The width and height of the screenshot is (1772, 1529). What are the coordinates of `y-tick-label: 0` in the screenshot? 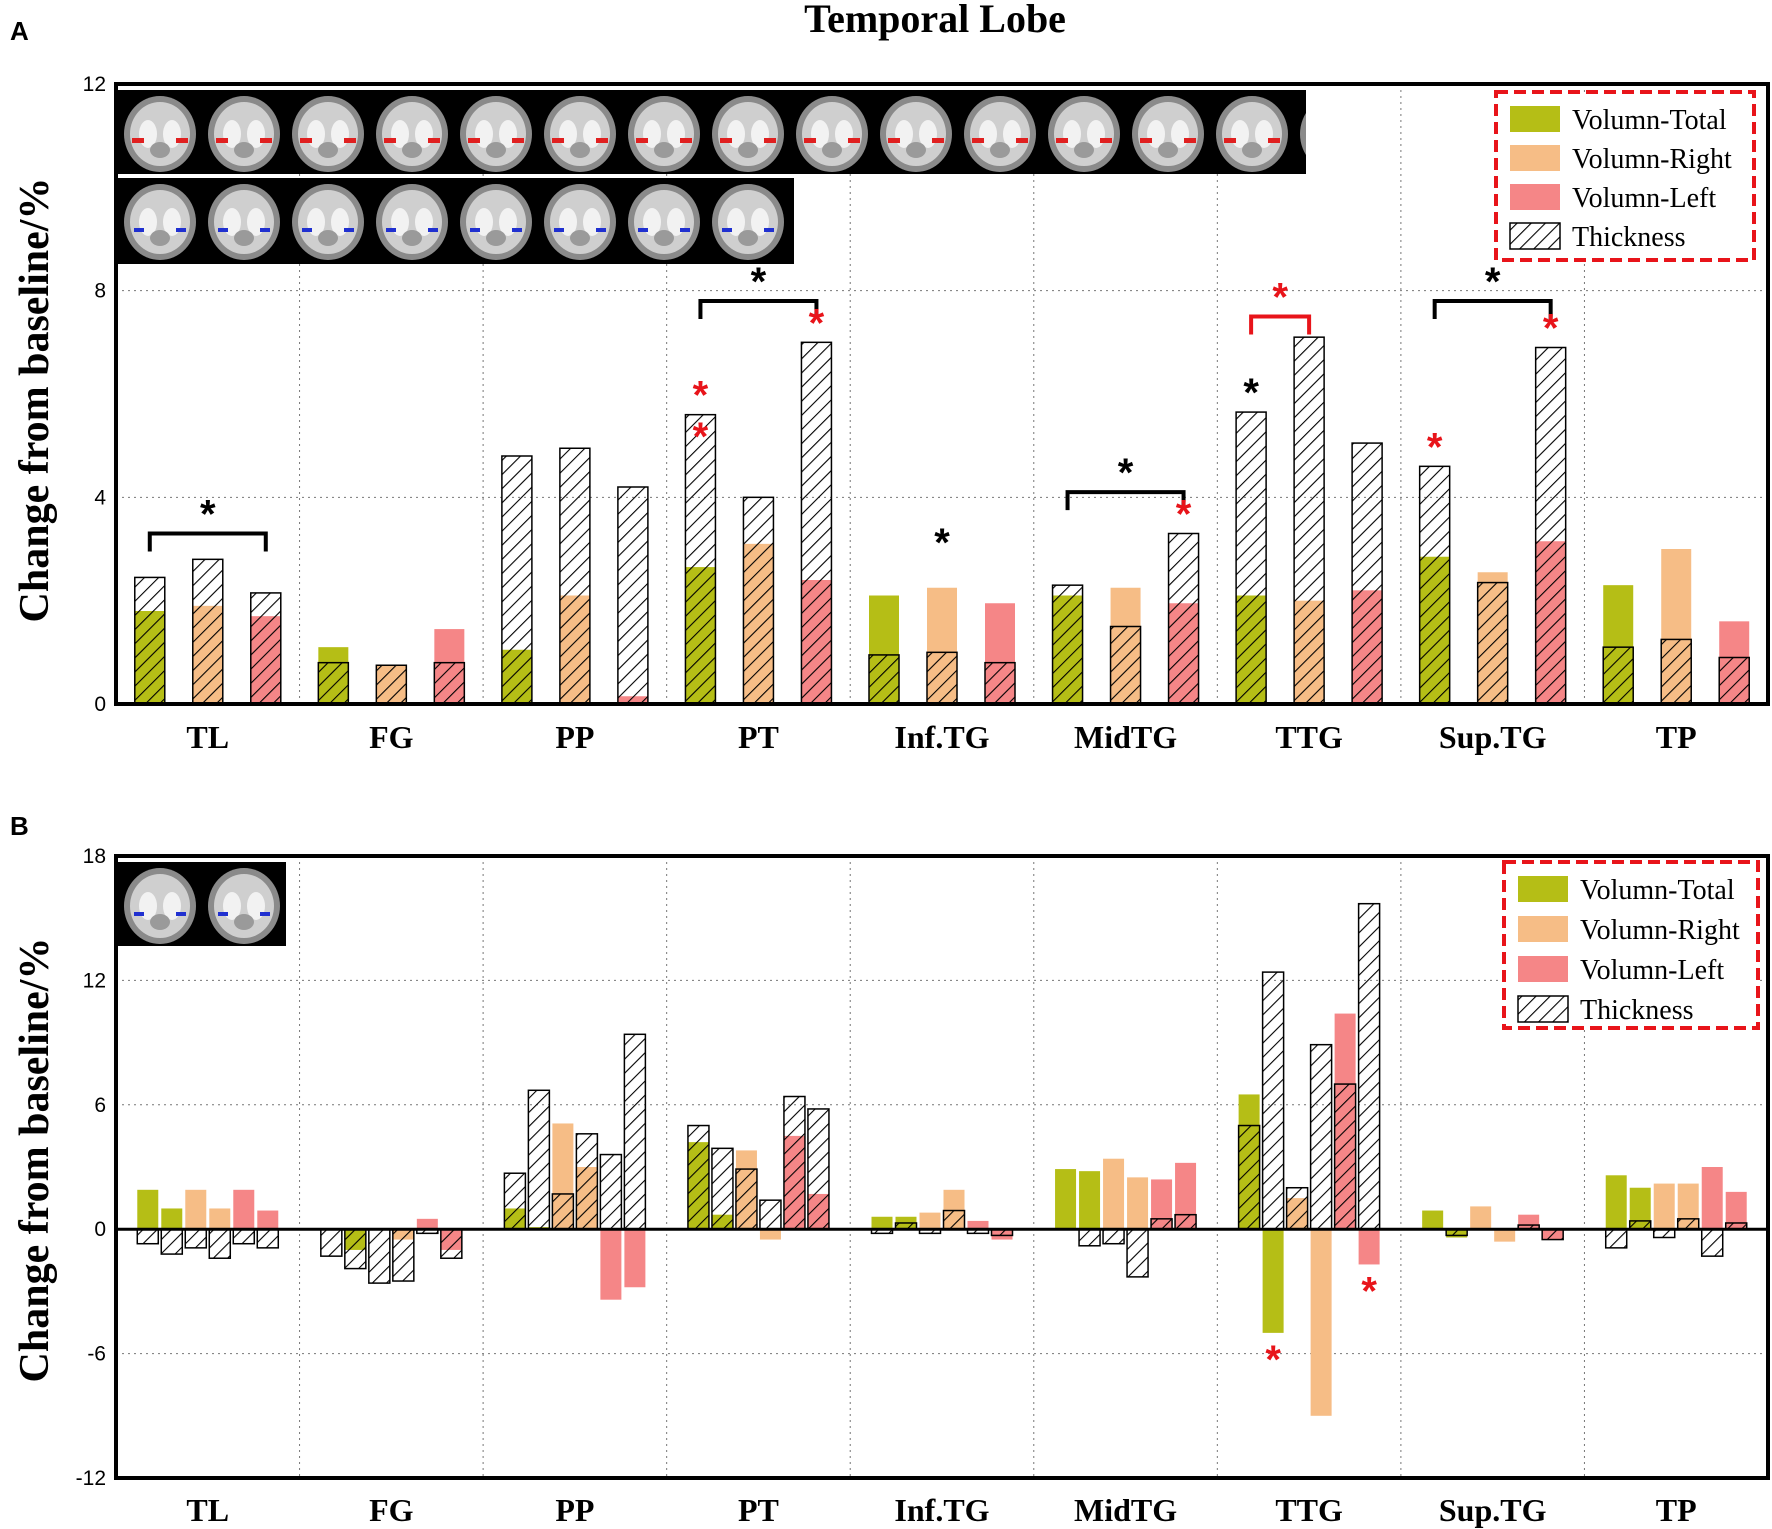 It's located at (100, 1229).